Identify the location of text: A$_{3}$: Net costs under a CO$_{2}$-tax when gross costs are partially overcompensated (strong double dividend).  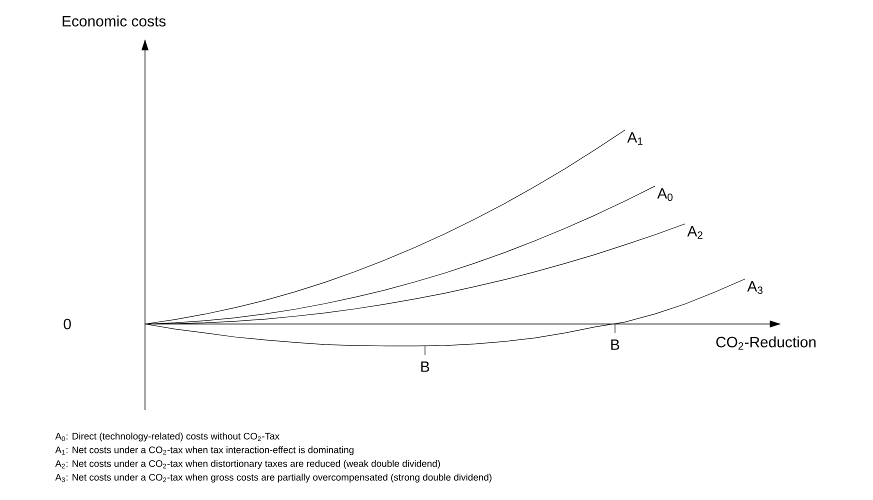
(273, 478).